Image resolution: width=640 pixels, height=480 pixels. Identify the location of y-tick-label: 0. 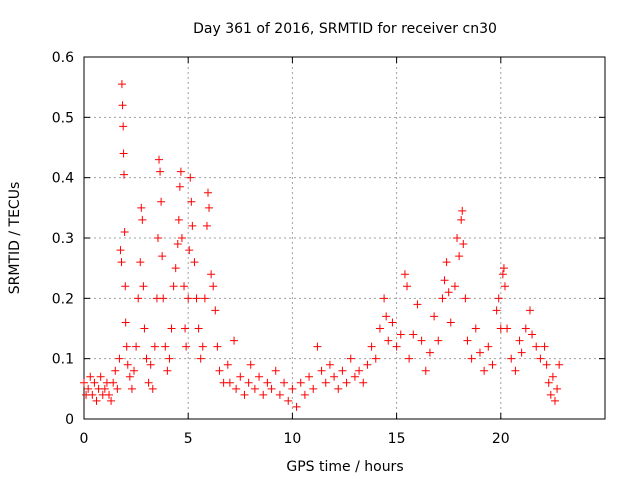
(69, 420).